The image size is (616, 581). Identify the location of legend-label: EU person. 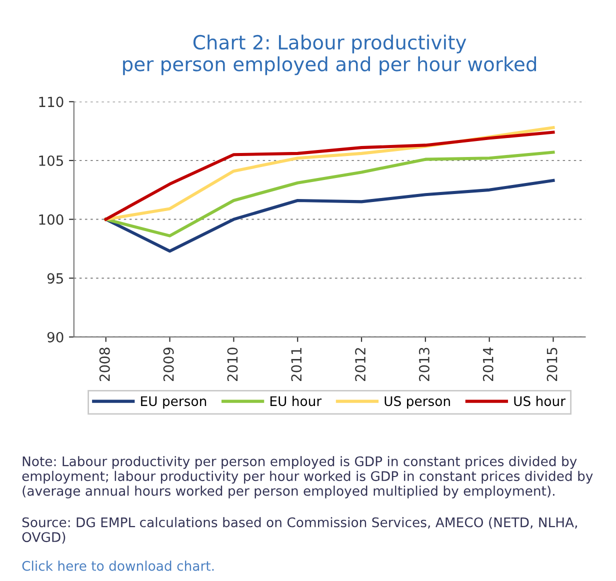
(173, 402).